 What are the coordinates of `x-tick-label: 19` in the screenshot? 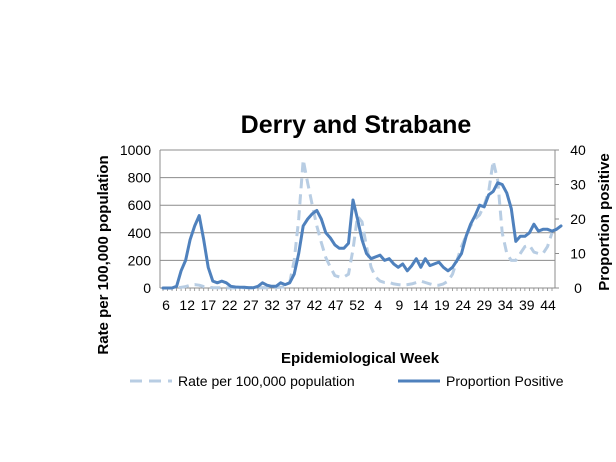 It's located at (442, 305).